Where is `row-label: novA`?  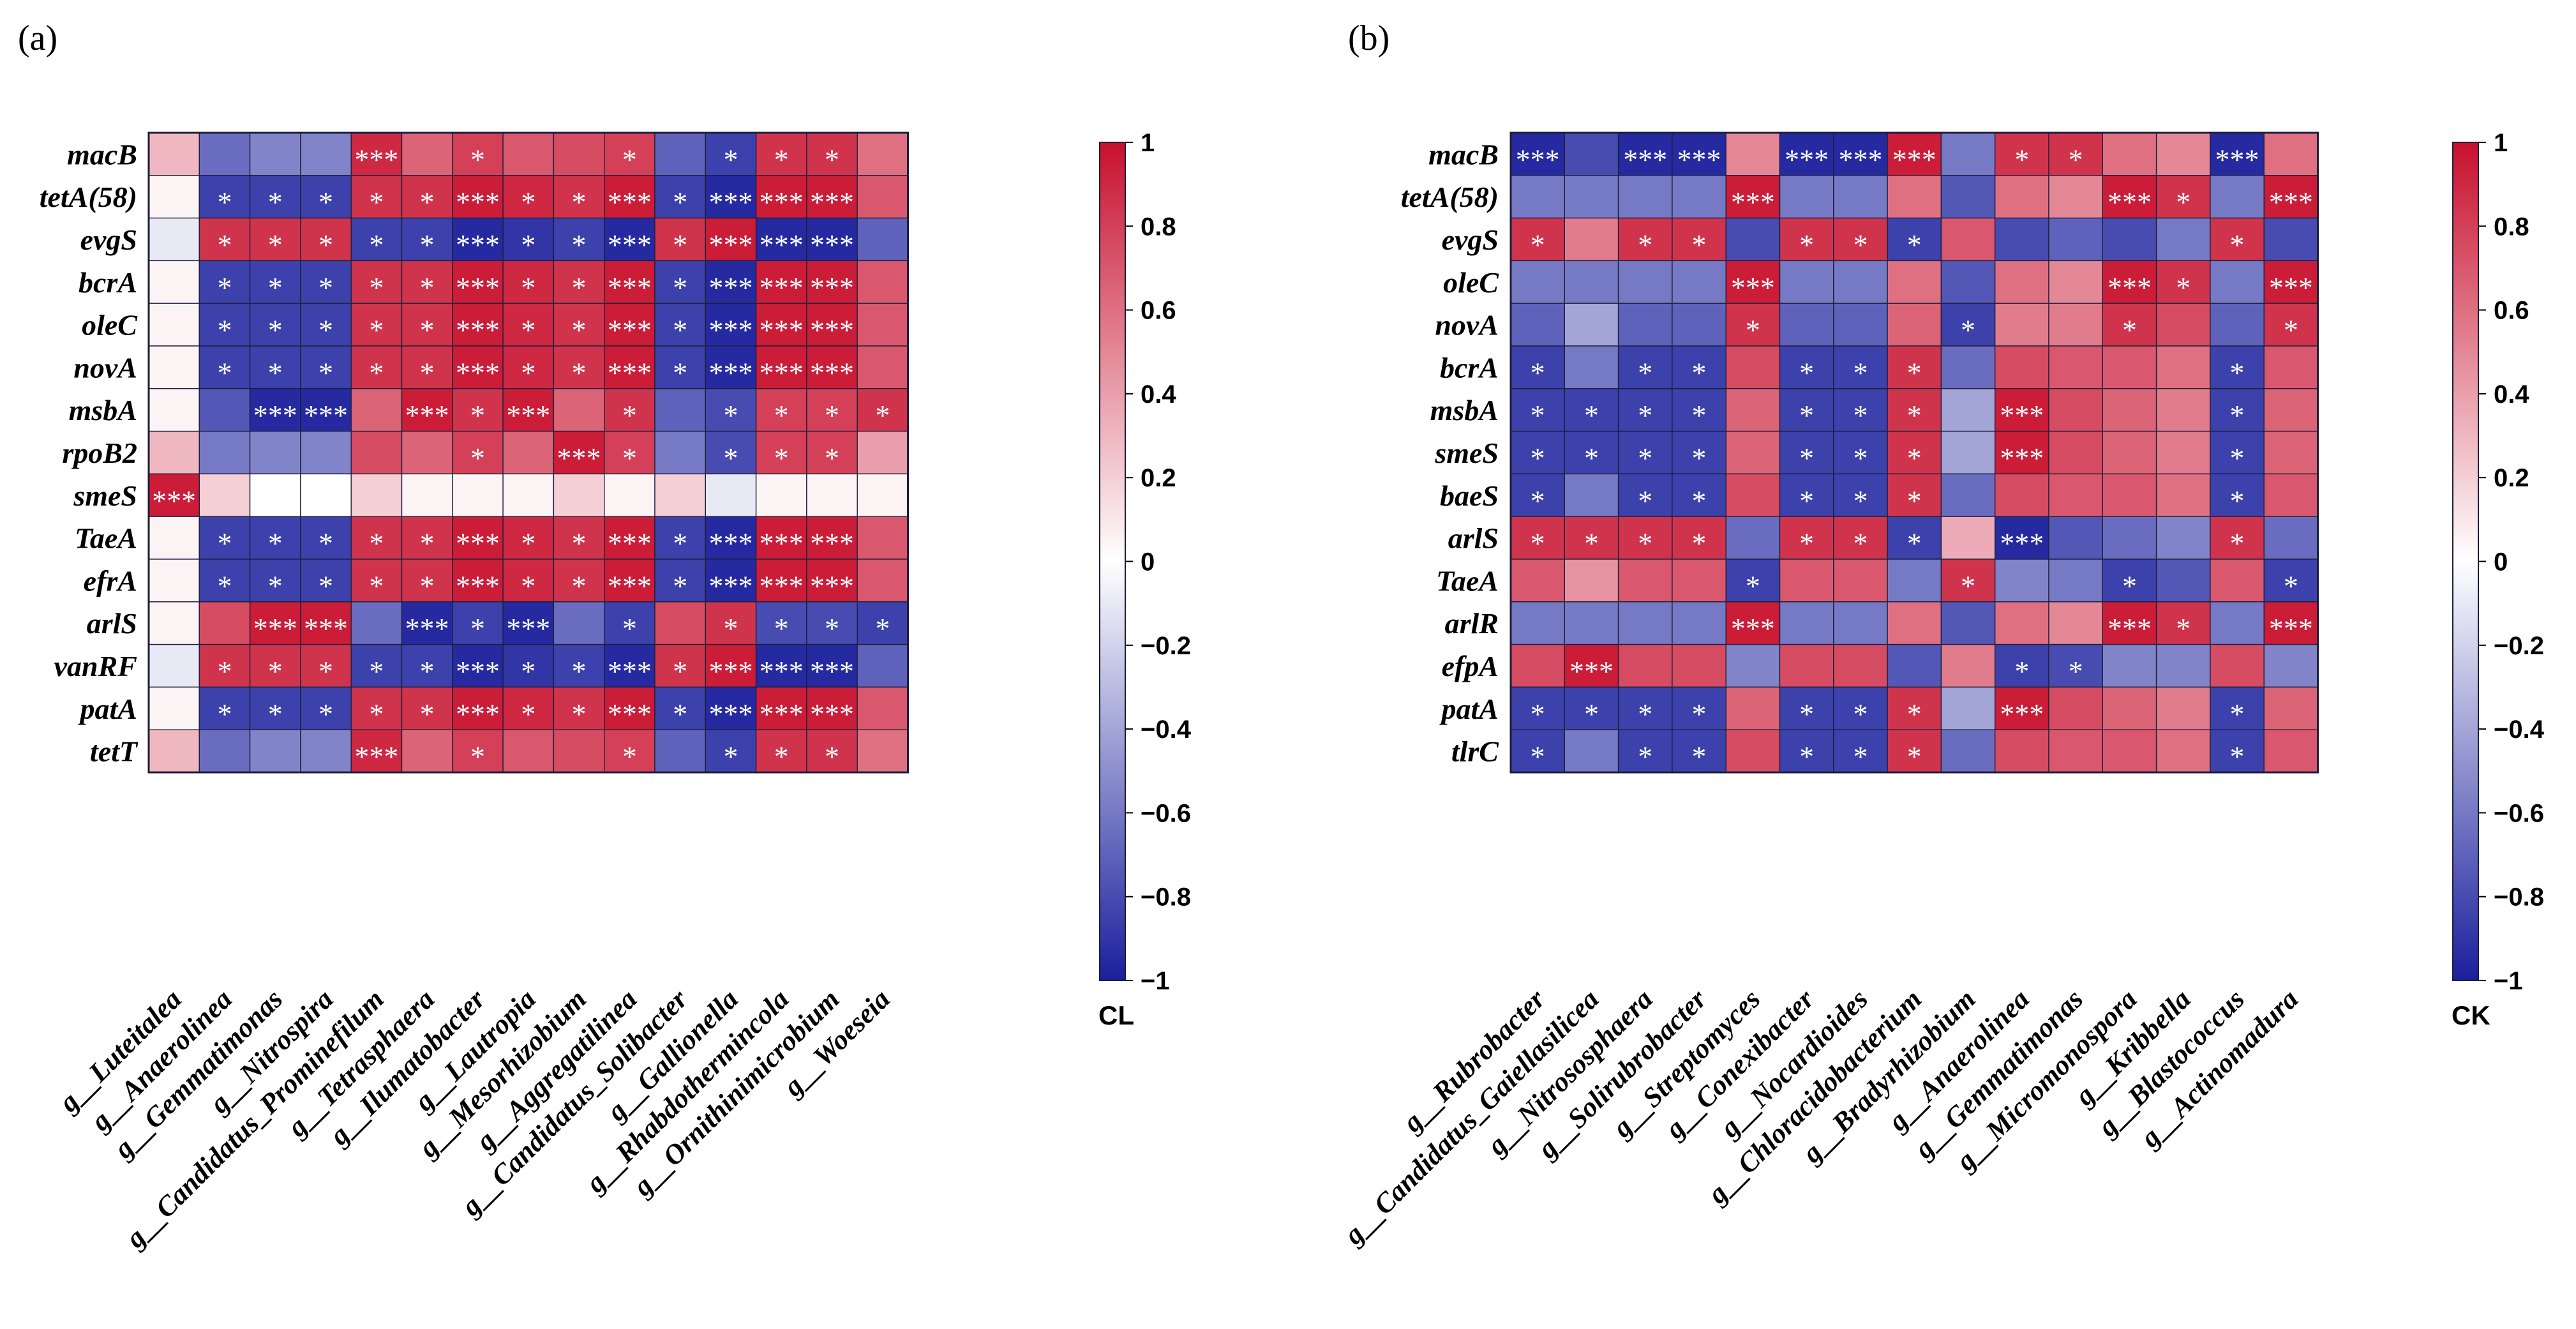 row-label: novA is located at coordinates (1467, 325).